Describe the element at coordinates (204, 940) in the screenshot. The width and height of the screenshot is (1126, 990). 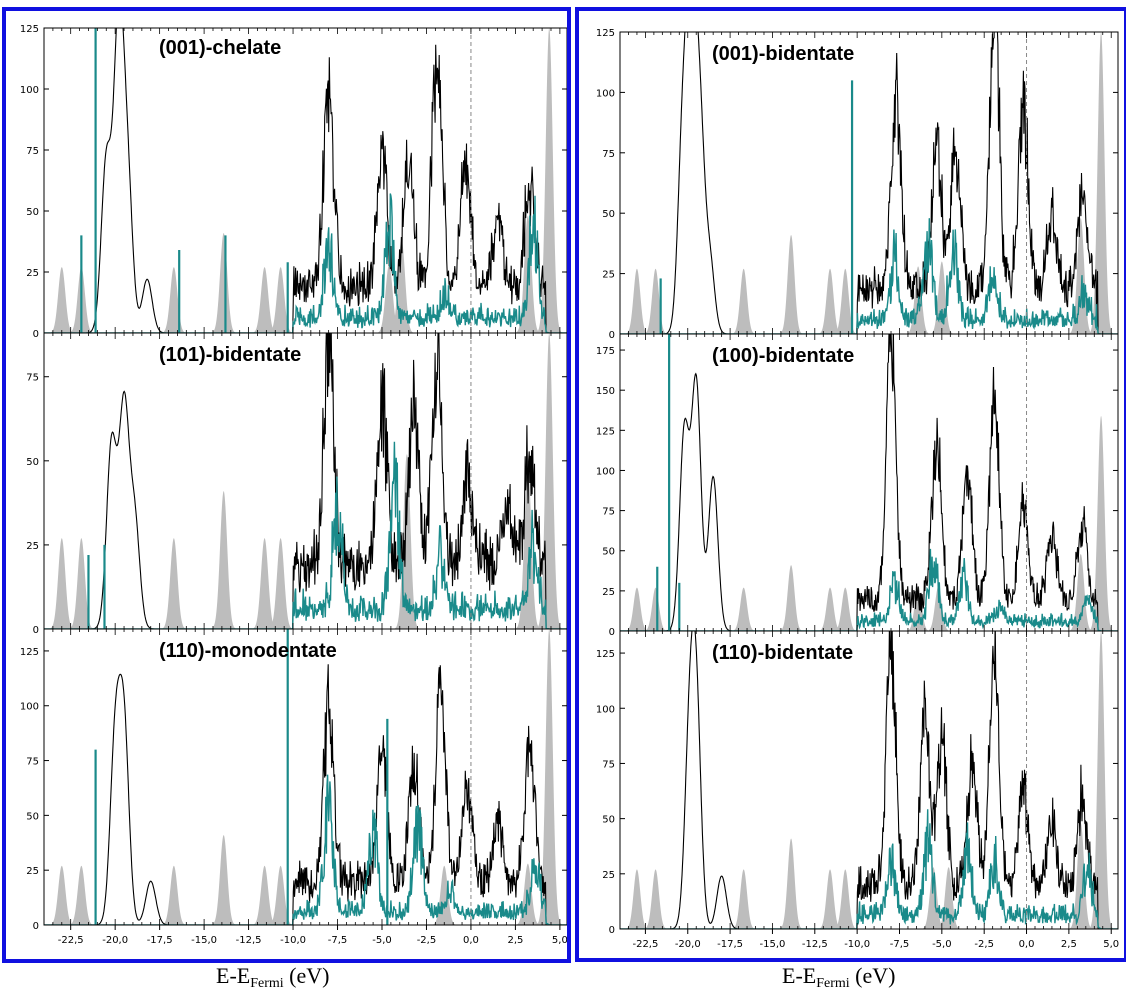
I see `x-tick-label: -15,0` at that location.